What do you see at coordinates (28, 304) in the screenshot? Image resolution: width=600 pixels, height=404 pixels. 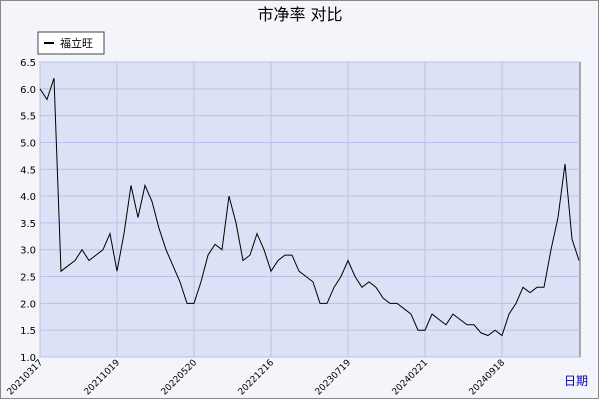 I see `y-tick-label: 2.0` at bounding box center [28, 304].